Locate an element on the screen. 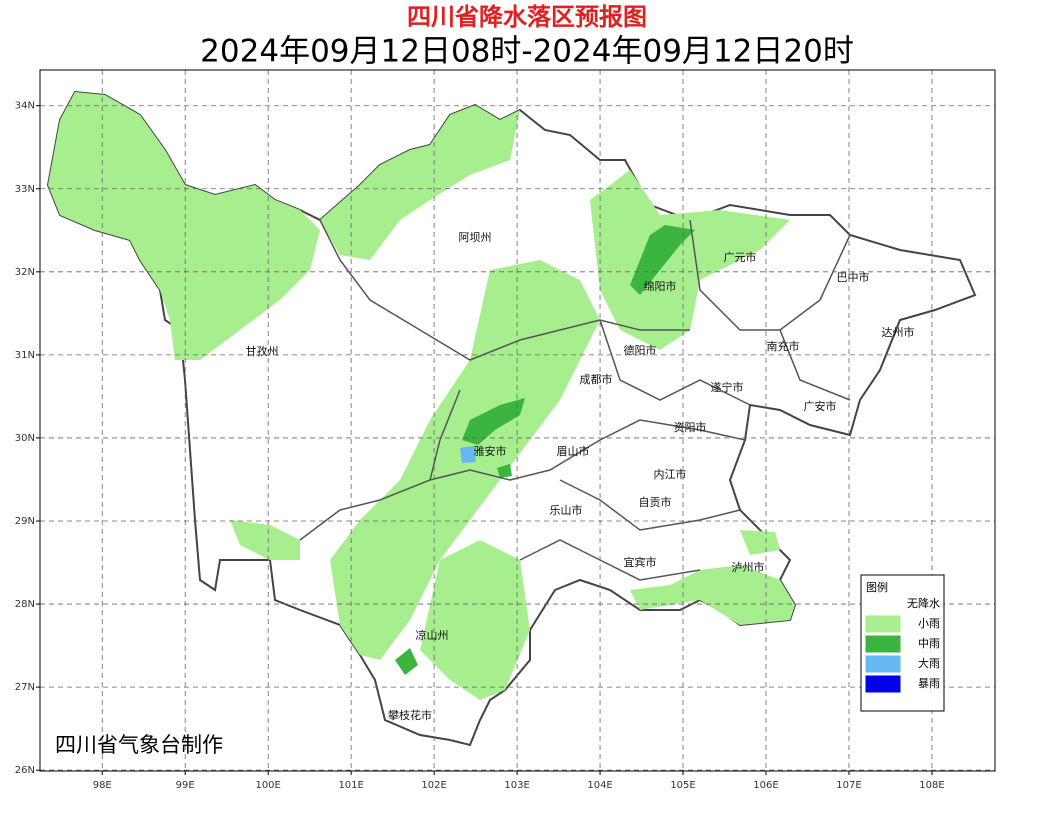  city-label: 广安市 is located at coordinates (820, 406).